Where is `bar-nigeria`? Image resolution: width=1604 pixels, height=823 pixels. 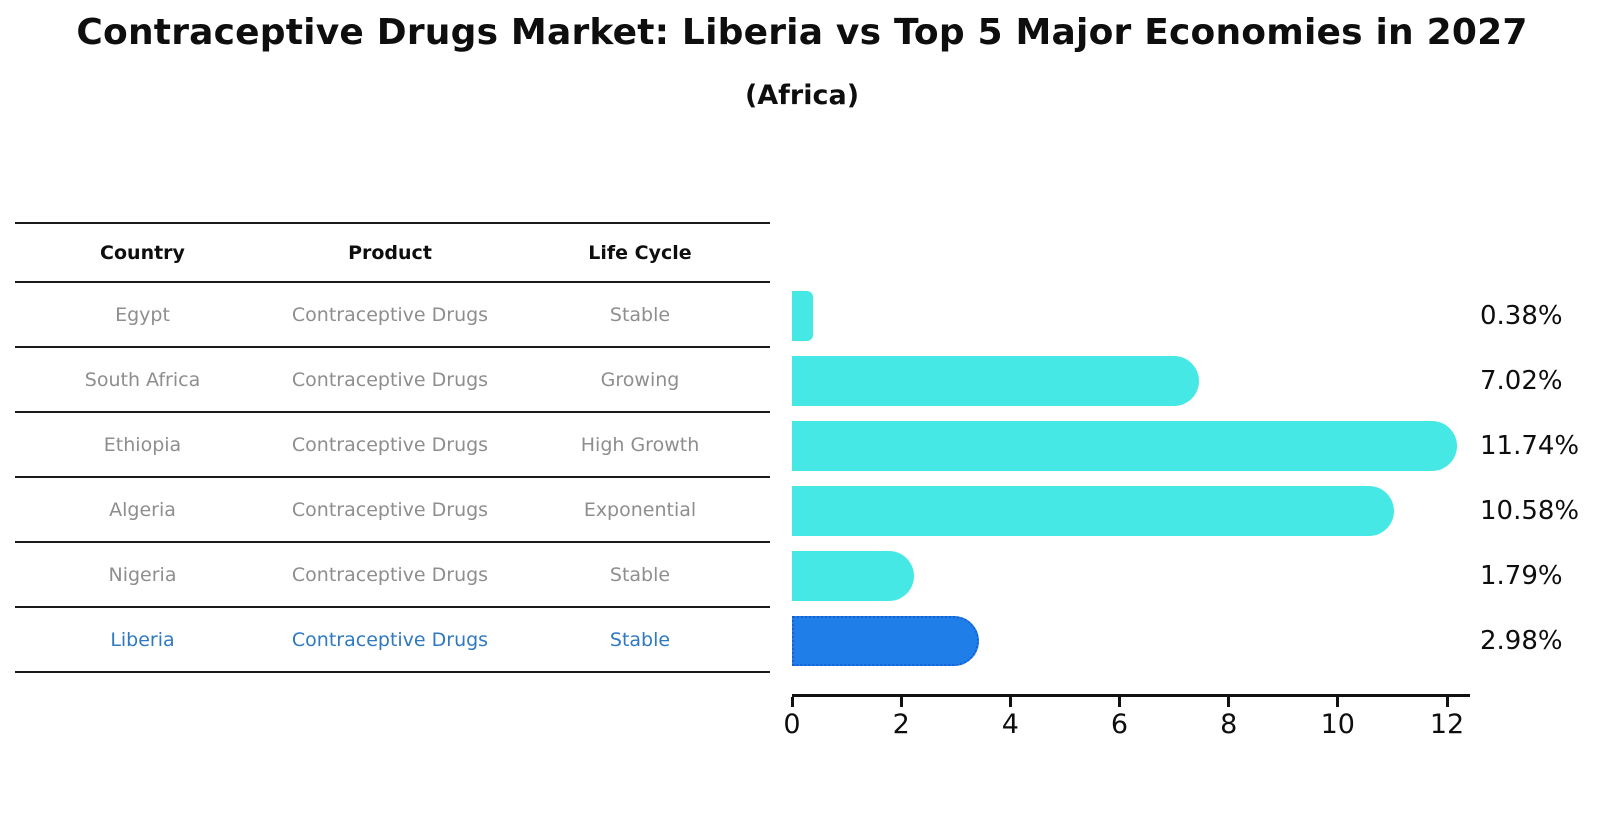
bar-nigeria is located at coordinates (853, 575).